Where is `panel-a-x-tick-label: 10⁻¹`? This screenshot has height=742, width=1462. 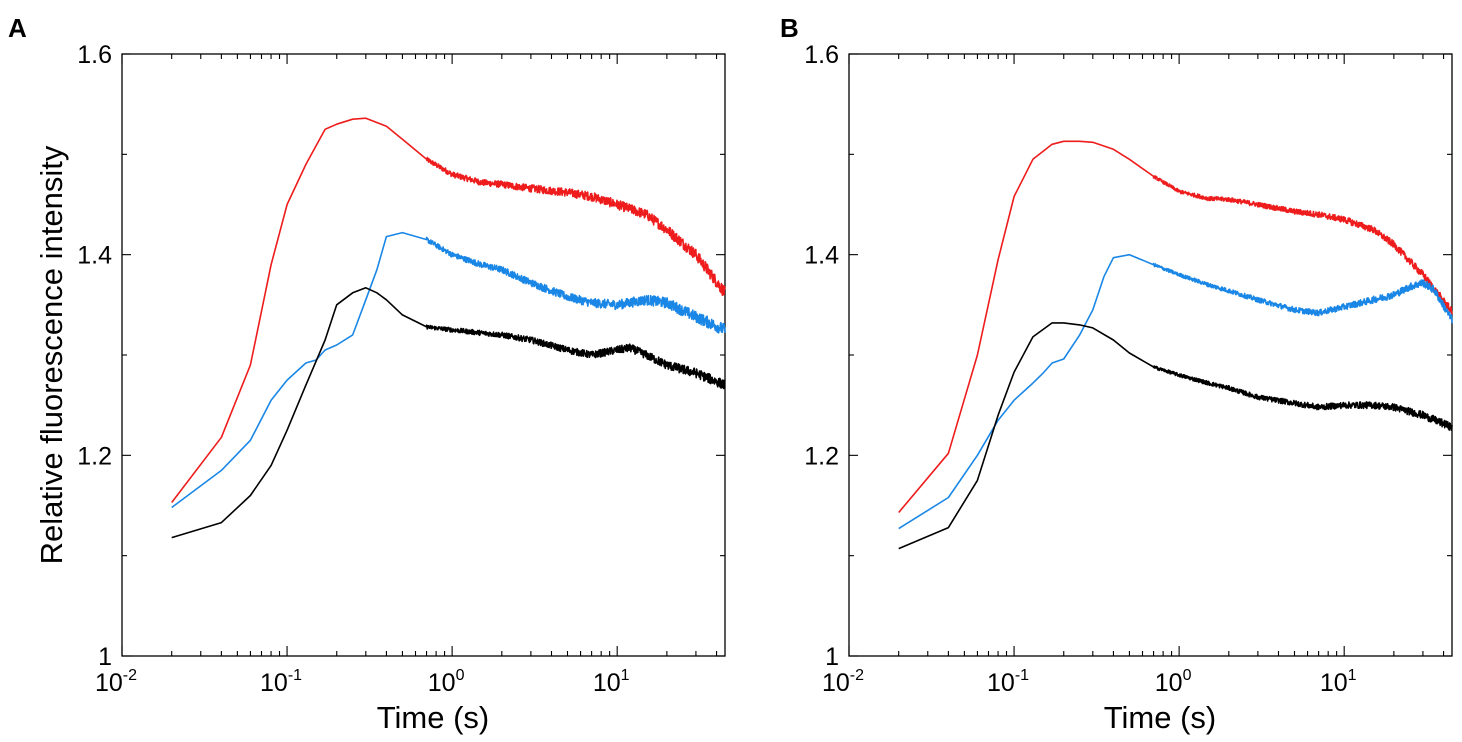
panel-a-x-tick-label: 10⁻¹ is located at coordinates (281, 682).